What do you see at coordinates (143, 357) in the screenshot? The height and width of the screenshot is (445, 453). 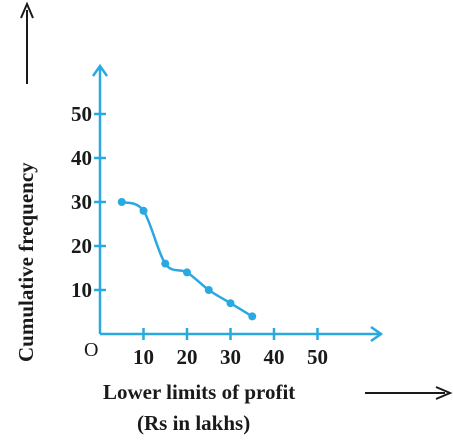 I see `x-tick-label: 10` at bounding box center [143, 357].